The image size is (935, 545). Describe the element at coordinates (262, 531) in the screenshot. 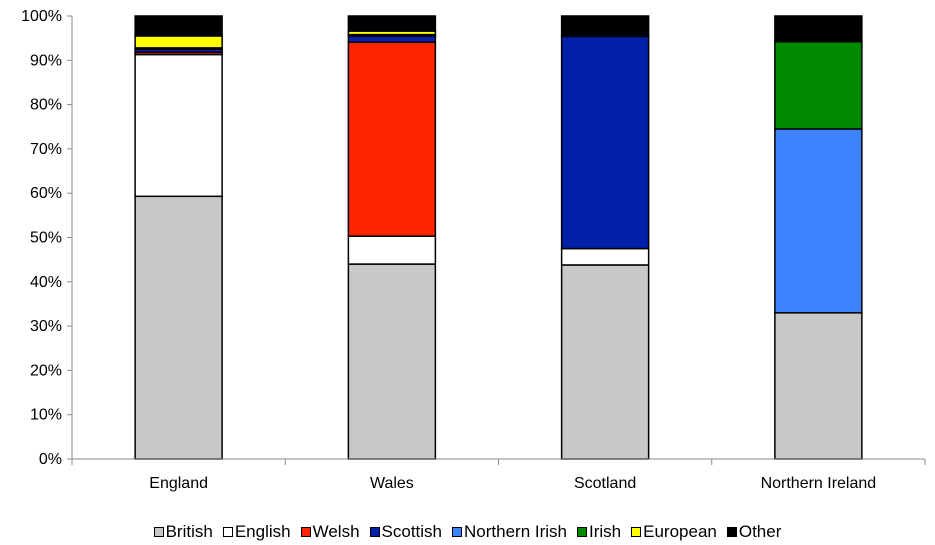

I see `legend-label: English` at that location.